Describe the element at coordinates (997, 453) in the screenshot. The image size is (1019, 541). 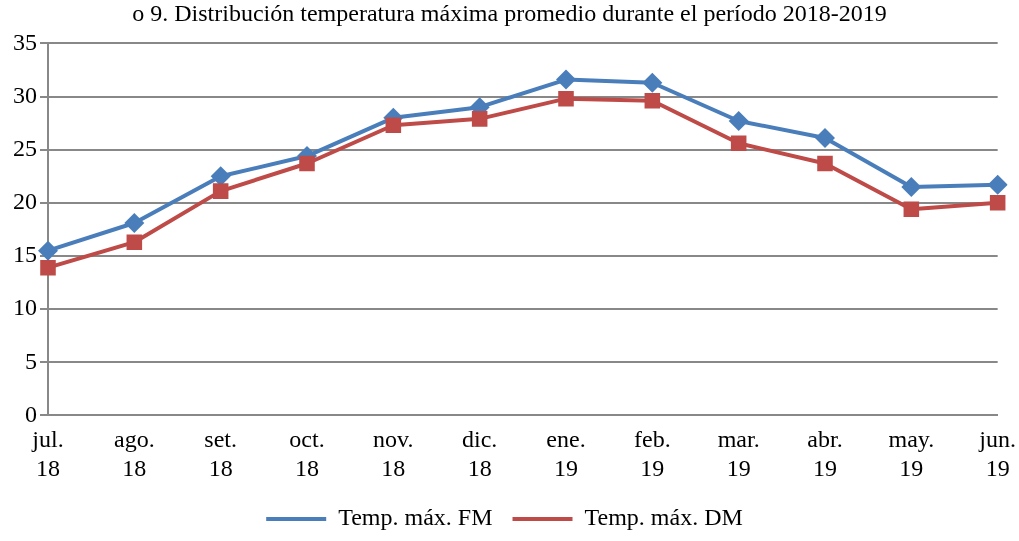
I see `x-tick-label: jun. 19` at that location.